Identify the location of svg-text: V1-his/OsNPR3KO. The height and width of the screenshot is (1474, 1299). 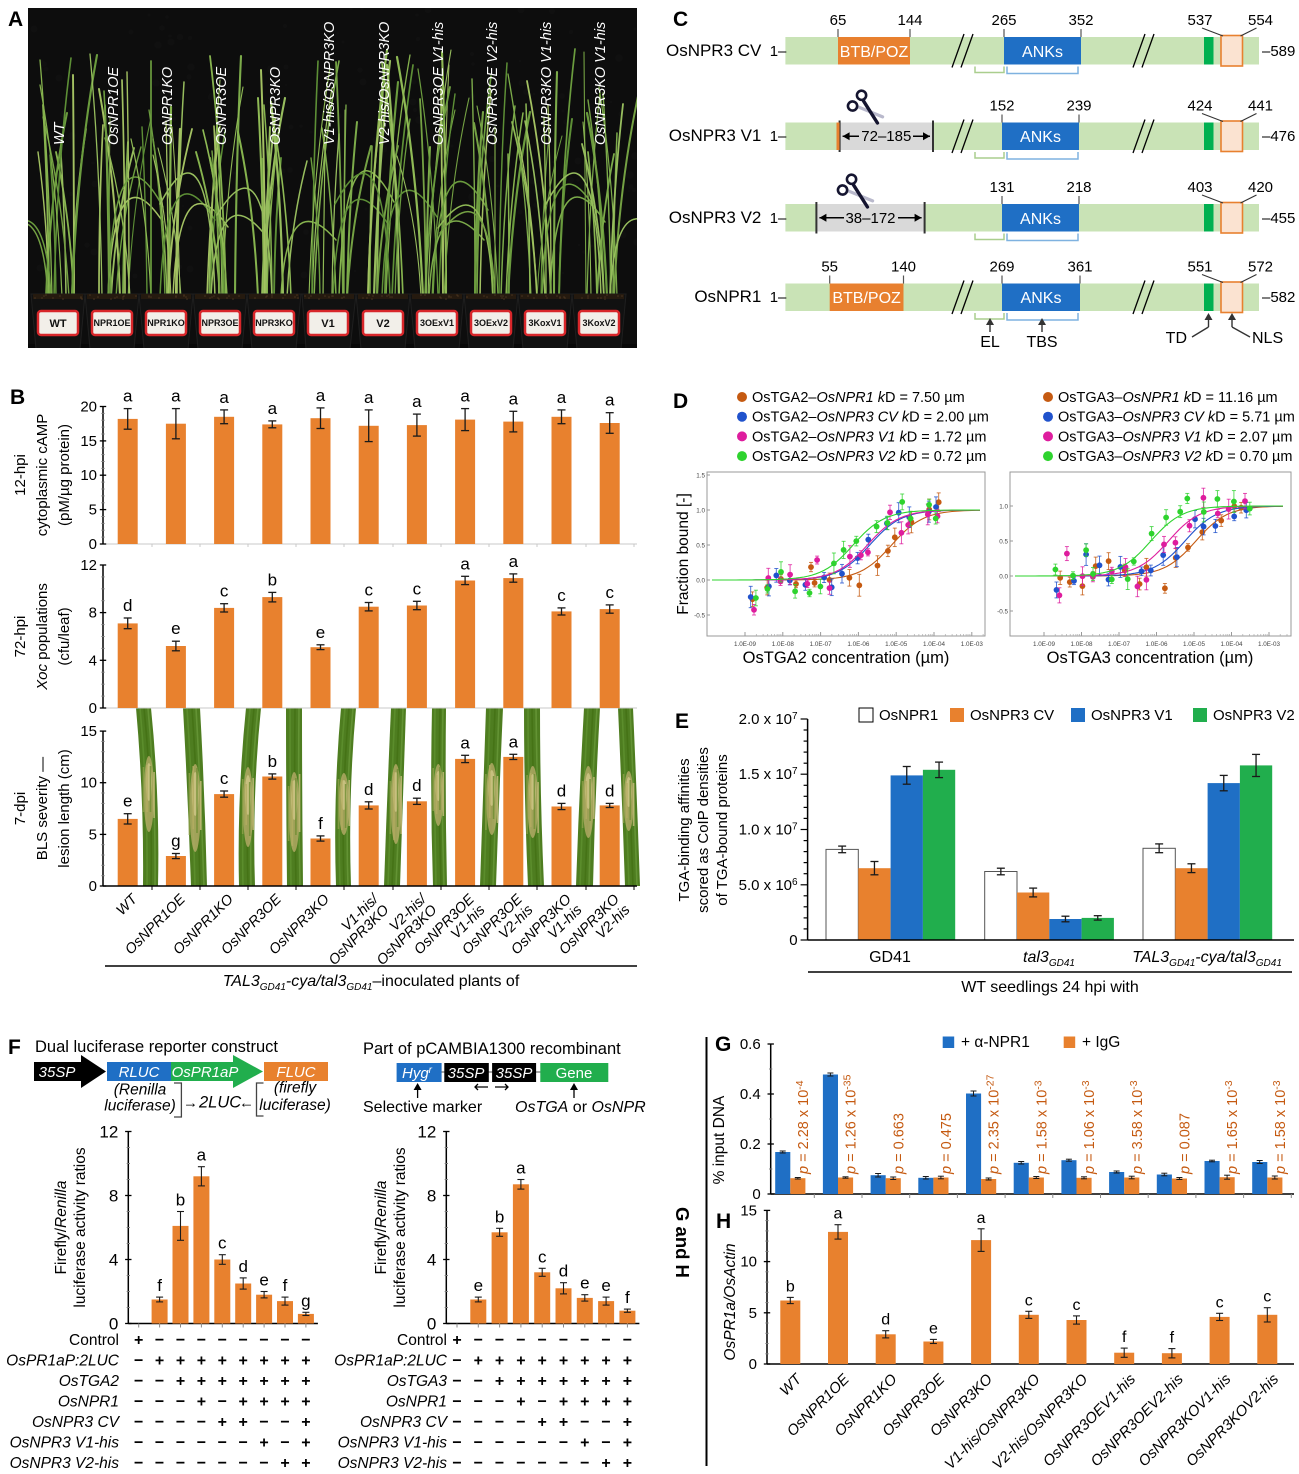
(330, 83).